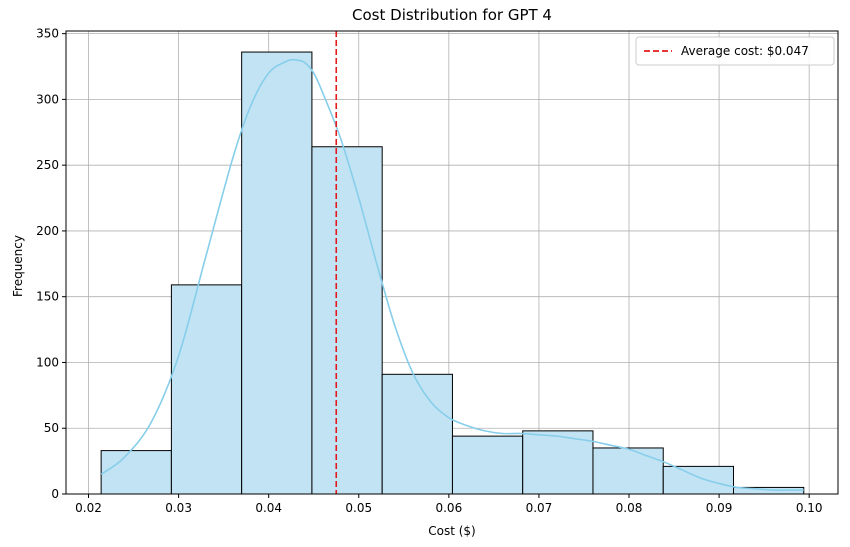  I want to click on x-tick-label: 0.10, so click(809, 508).